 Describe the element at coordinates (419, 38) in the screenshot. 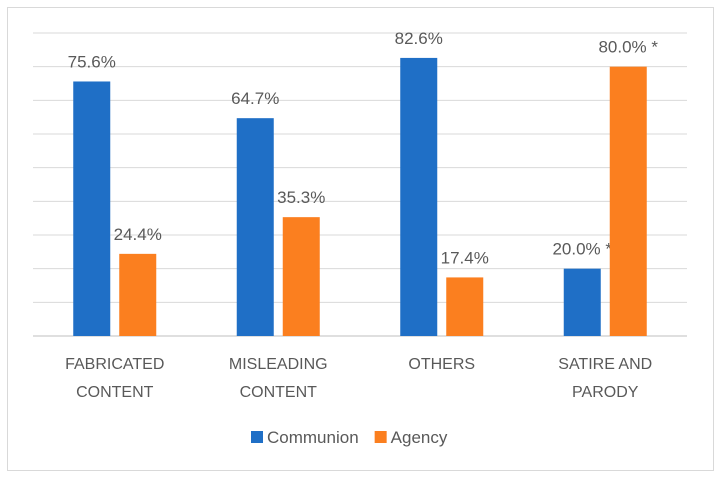

I see `data-label-communion-2: 82.6%` at that location.